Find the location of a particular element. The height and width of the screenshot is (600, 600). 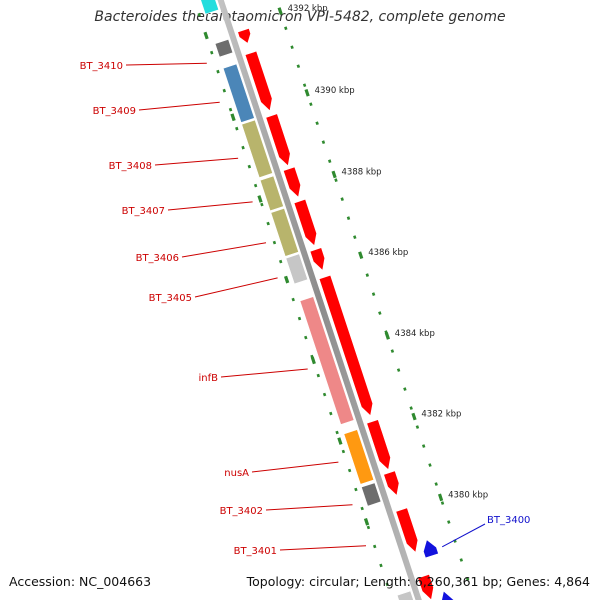

gene-label: BT_3400 is located at coordinates (508, 520).